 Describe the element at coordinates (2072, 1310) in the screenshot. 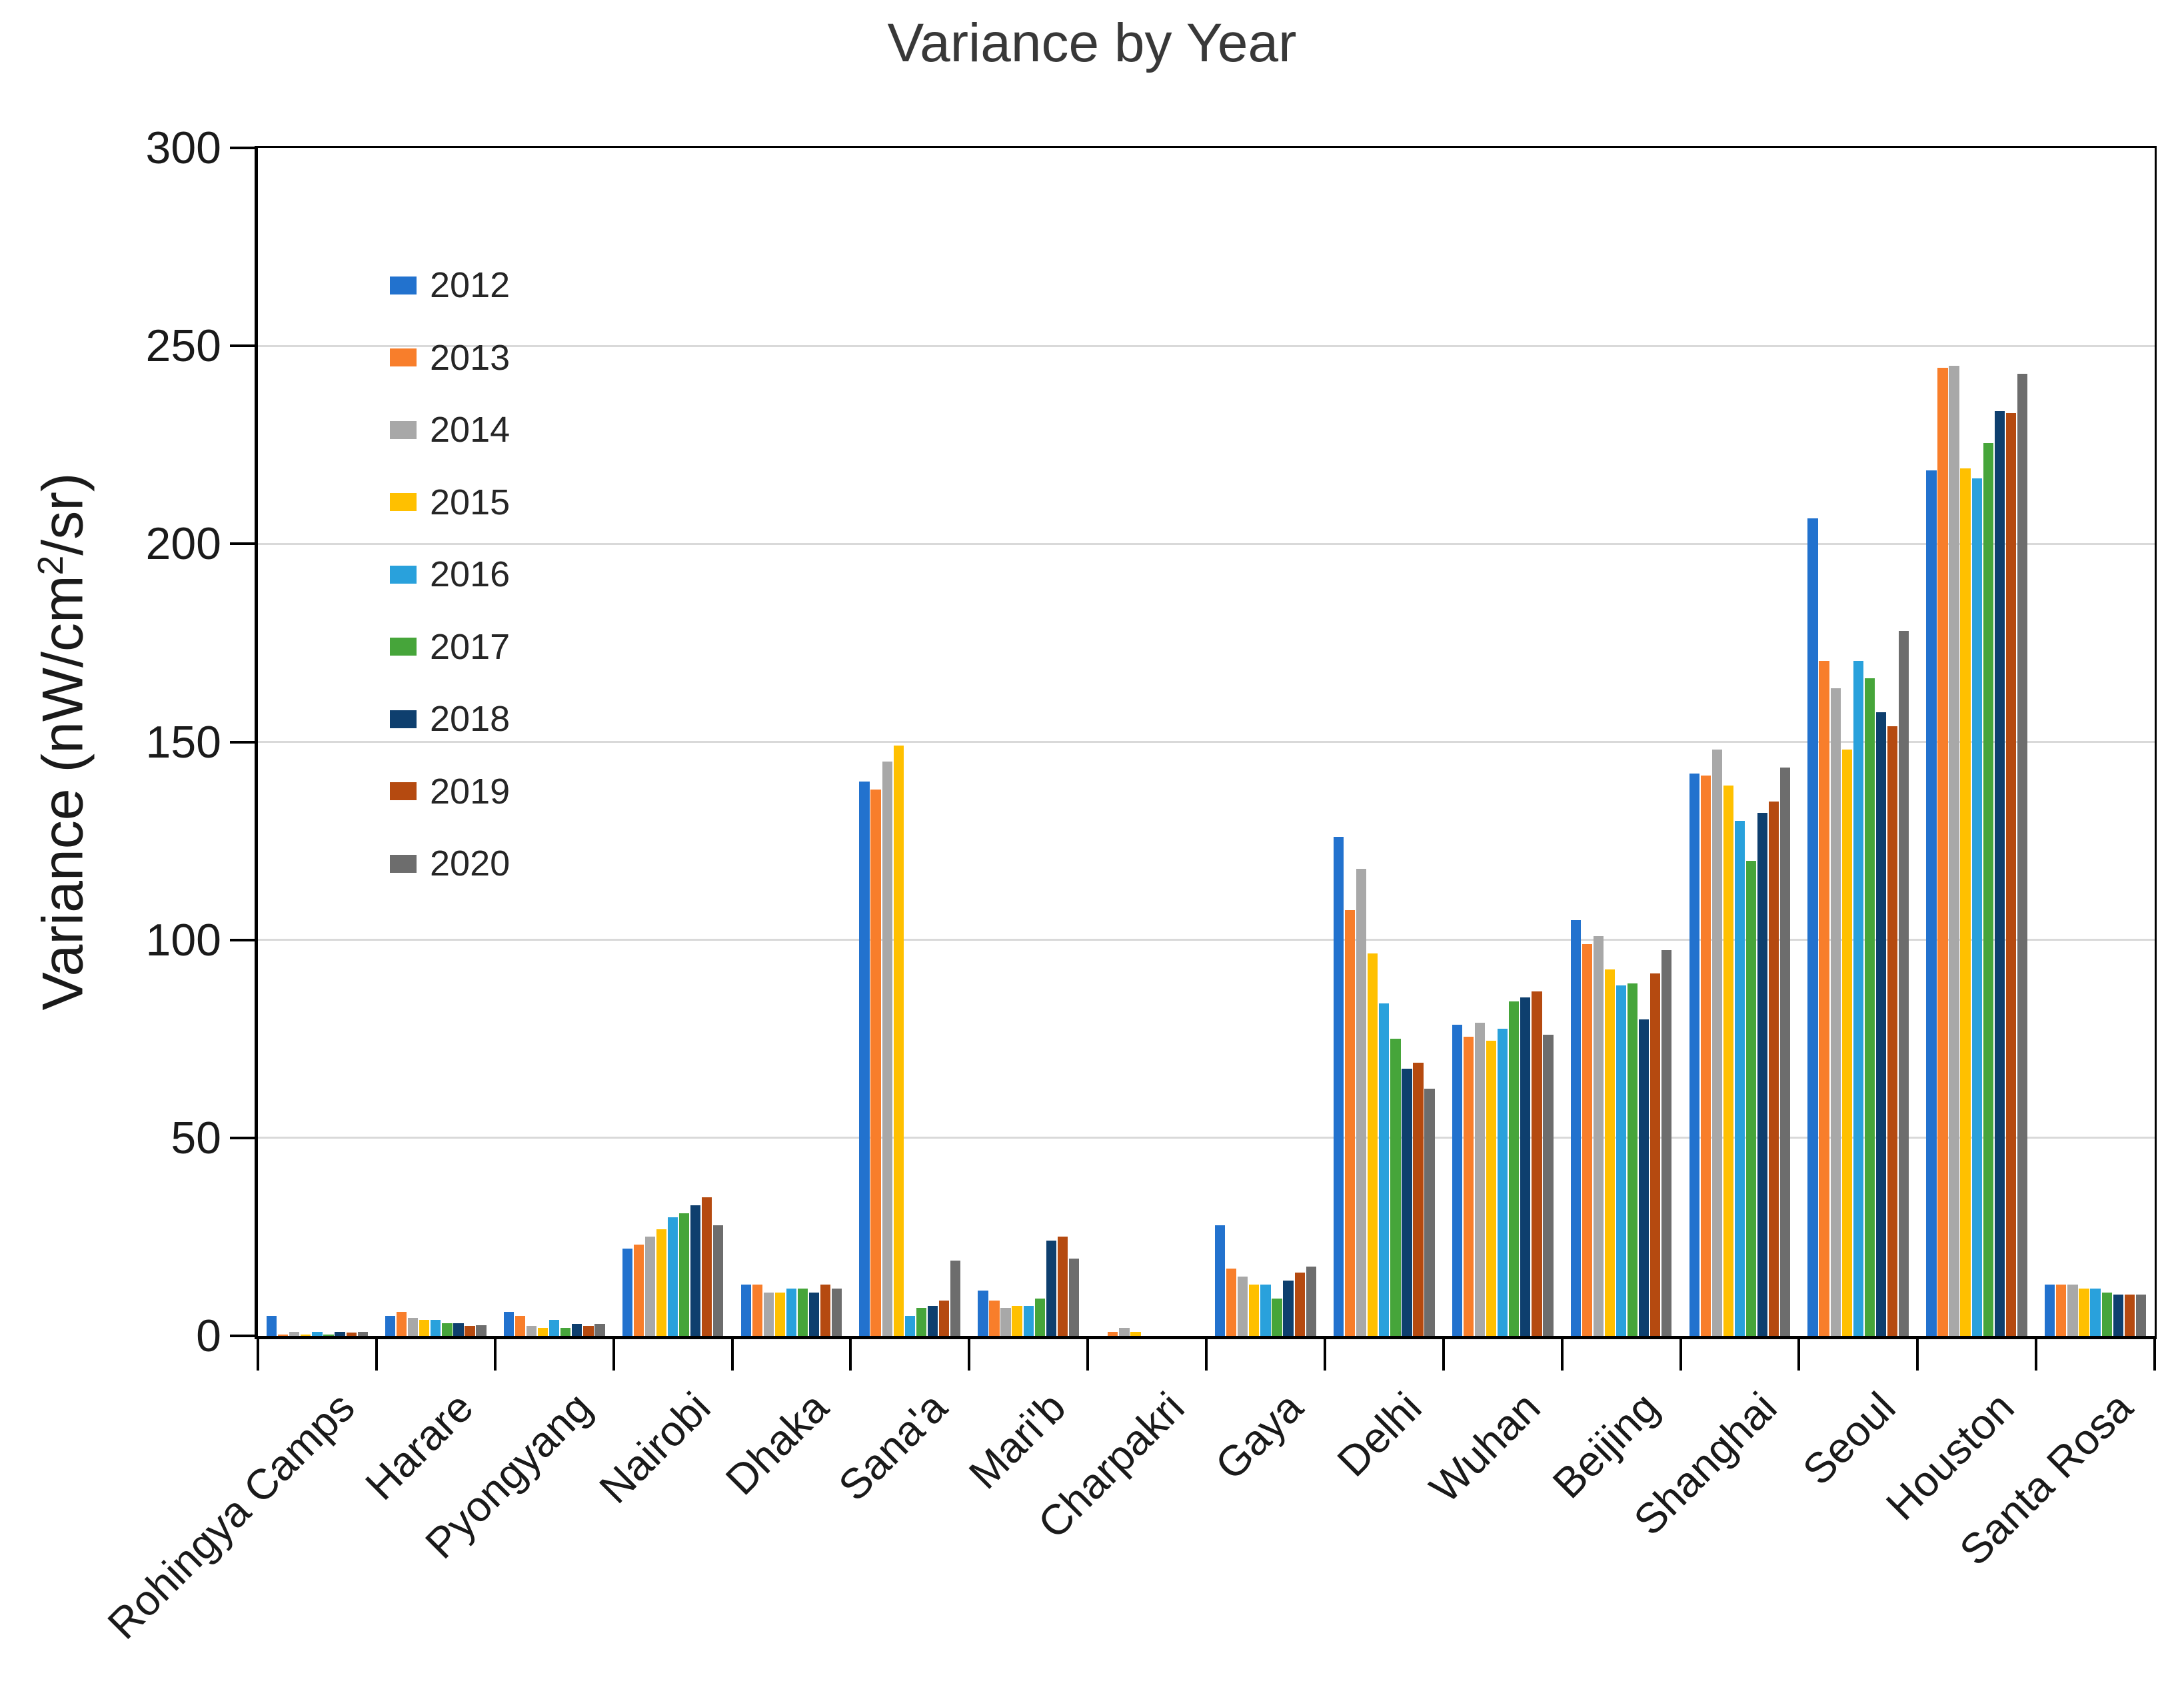

I see `bar-2014-santa-rosa` at that location.